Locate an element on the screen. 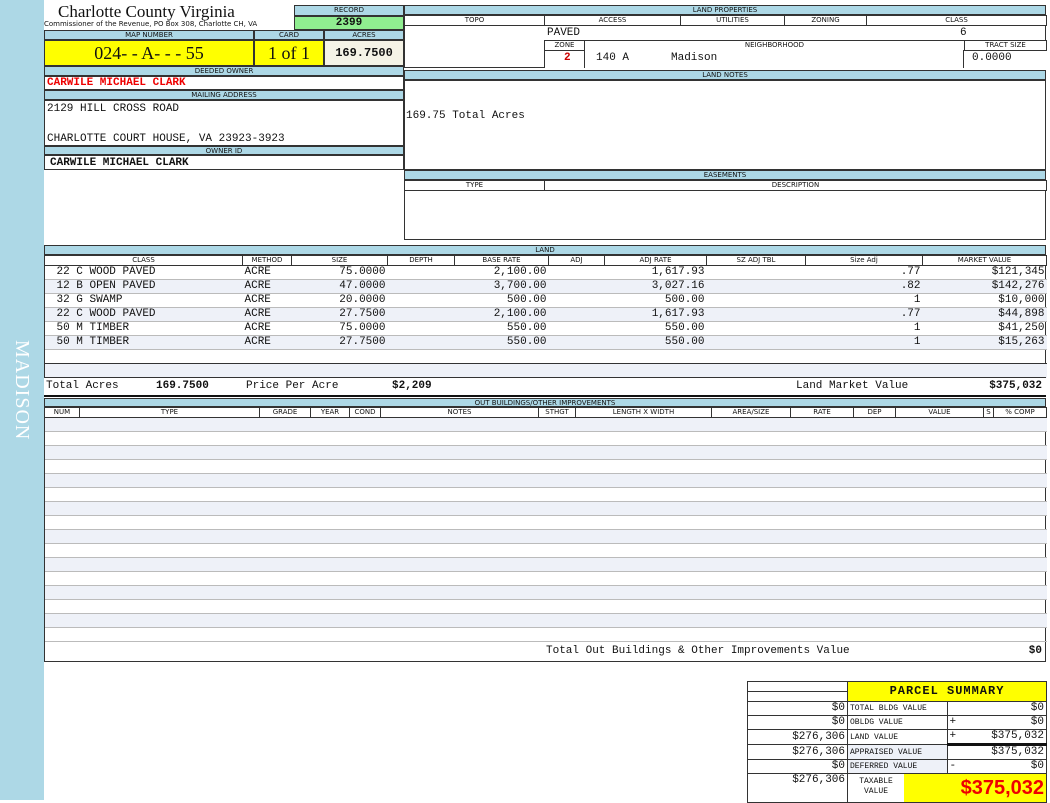  land-column-header: SIZE is located at coordinates (339, 260).